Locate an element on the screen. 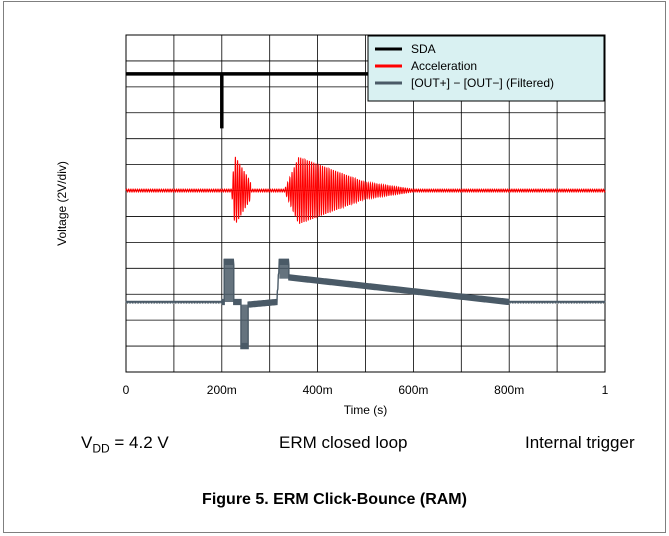  x-tick-label: 1 is located at coordinates (605, 390).